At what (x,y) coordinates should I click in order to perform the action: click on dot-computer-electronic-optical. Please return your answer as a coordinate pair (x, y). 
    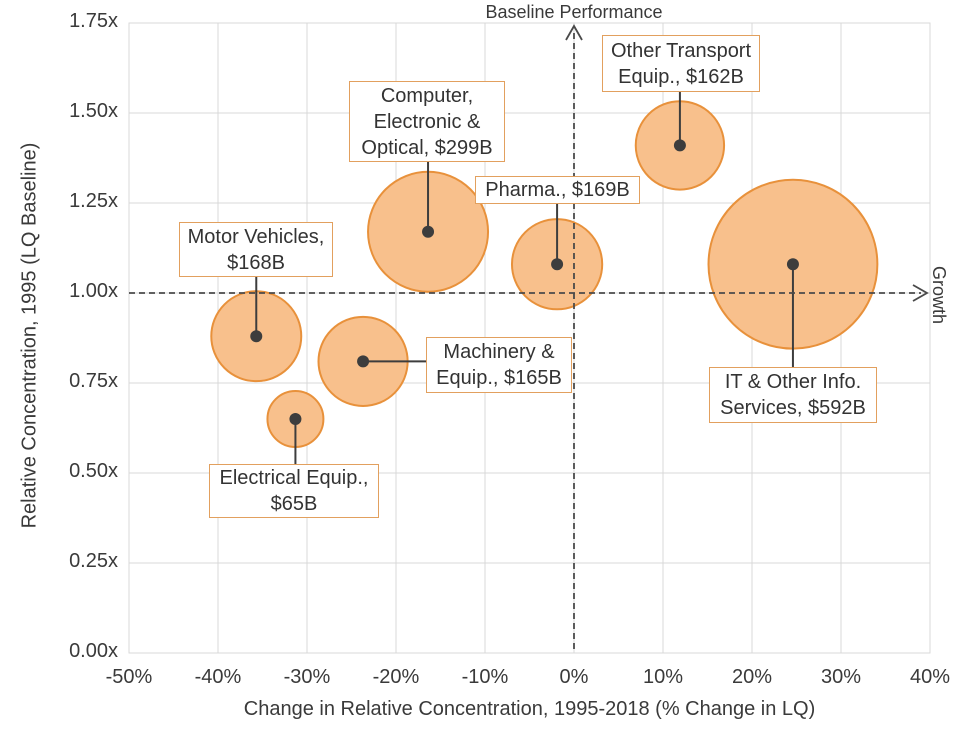
    Looking at the image, I should click on (428, 231).